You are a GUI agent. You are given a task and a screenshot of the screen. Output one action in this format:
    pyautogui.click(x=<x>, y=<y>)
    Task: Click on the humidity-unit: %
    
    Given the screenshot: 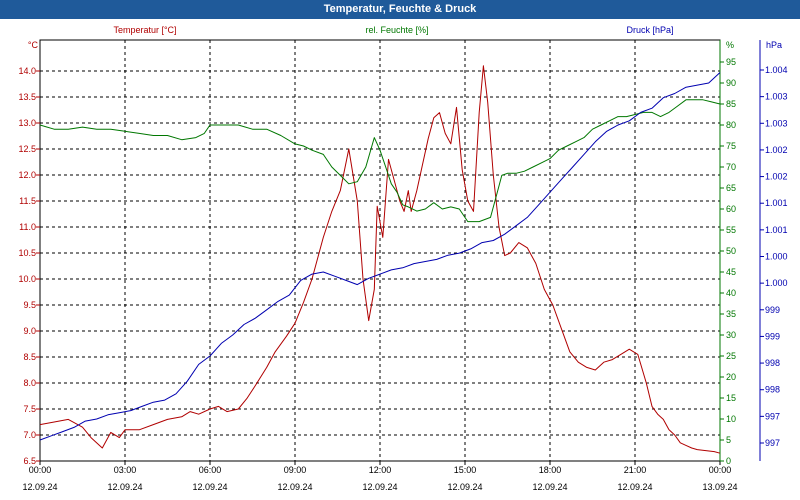 What is the action you would take?
    pyautogui.click(x=730, y=45)
    